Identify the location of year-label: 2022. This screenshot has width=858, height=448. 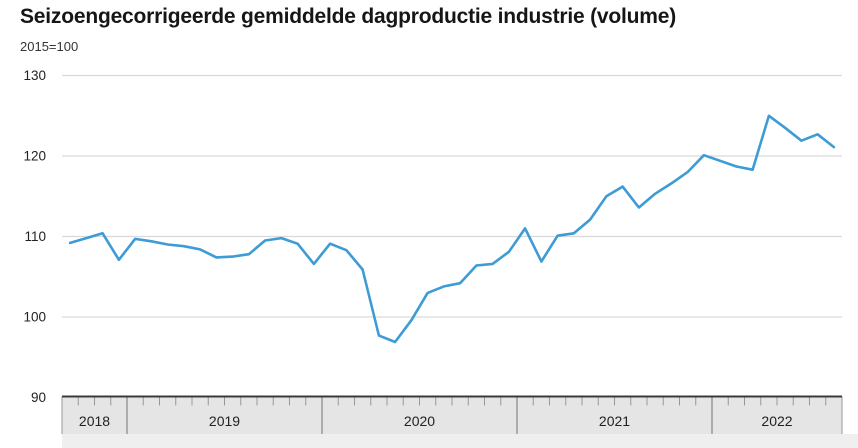
(776, 421).